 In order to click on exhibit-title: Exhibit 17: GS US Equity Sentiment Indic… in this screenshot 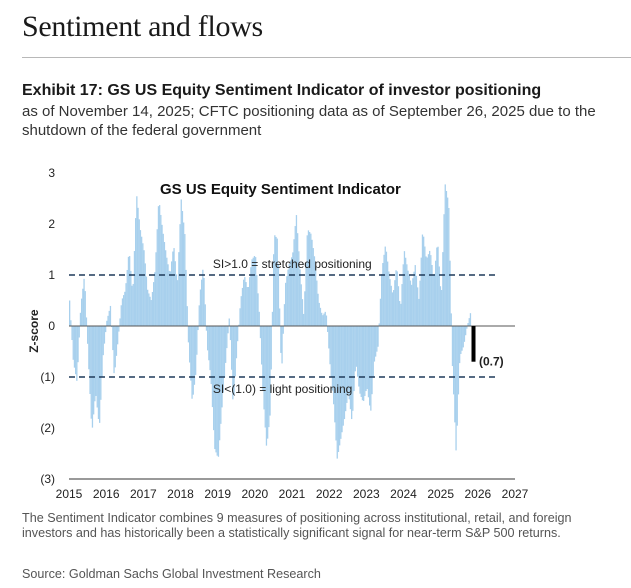, I will do `click(282, 90)`.